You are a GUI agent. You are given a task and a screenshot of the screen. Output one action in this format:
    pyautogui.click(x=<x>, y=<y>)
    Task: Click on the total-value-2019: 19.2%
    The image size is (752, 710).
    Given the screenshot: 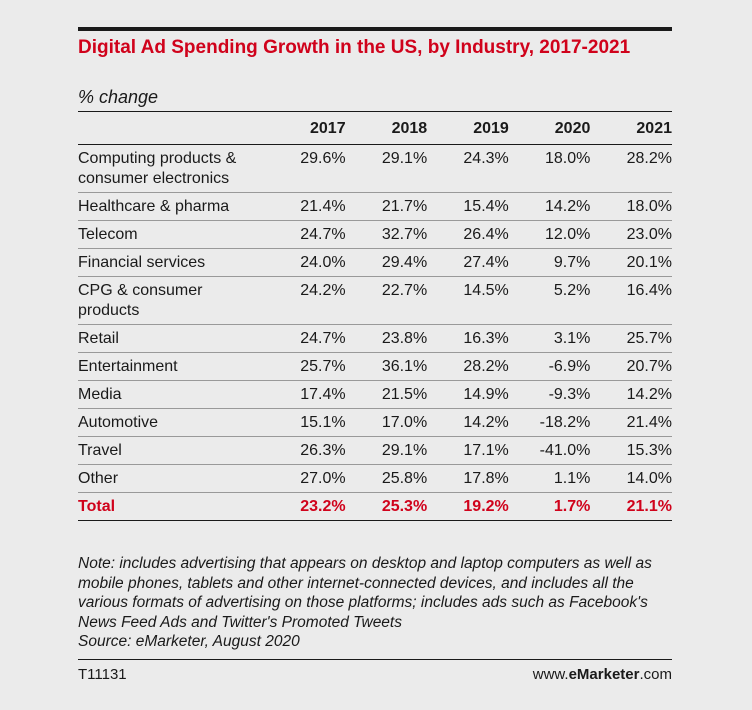 What is the action you would take?
    pyautogui.click(x=468, y=506)
    